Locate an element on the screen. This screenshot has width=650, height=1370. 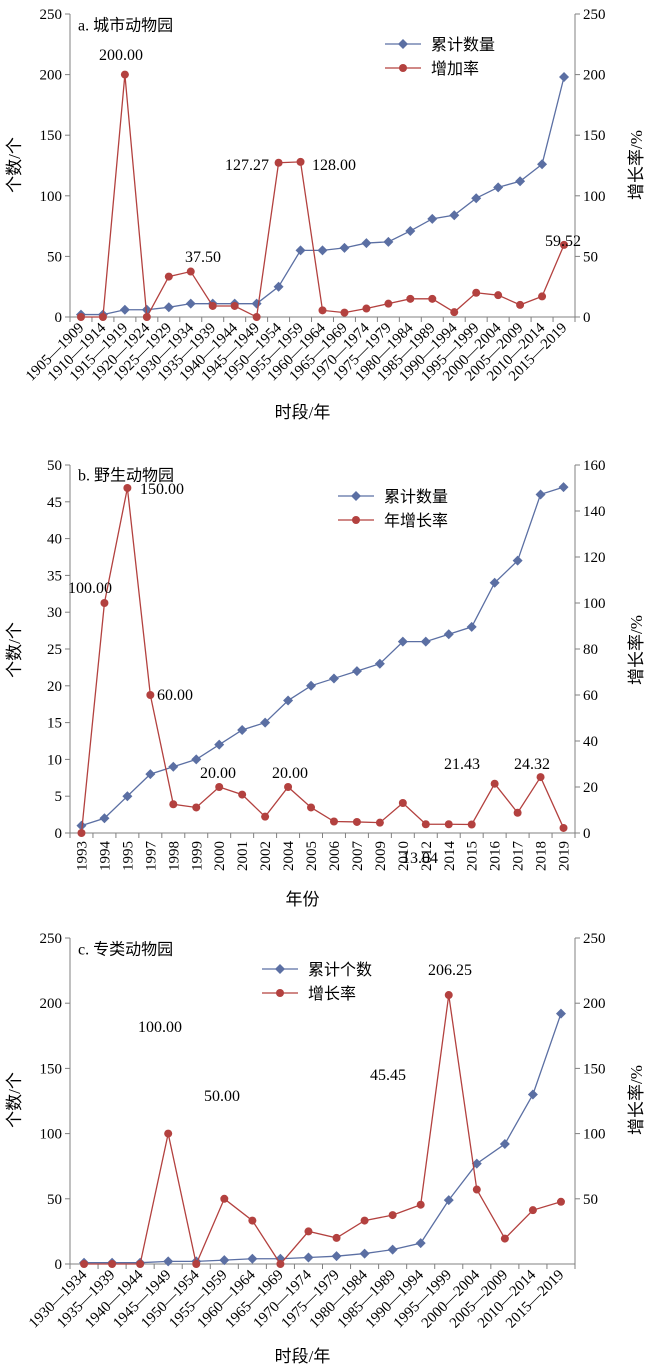
y-tick-label-right: 160 is located at coordinates (594, 466).